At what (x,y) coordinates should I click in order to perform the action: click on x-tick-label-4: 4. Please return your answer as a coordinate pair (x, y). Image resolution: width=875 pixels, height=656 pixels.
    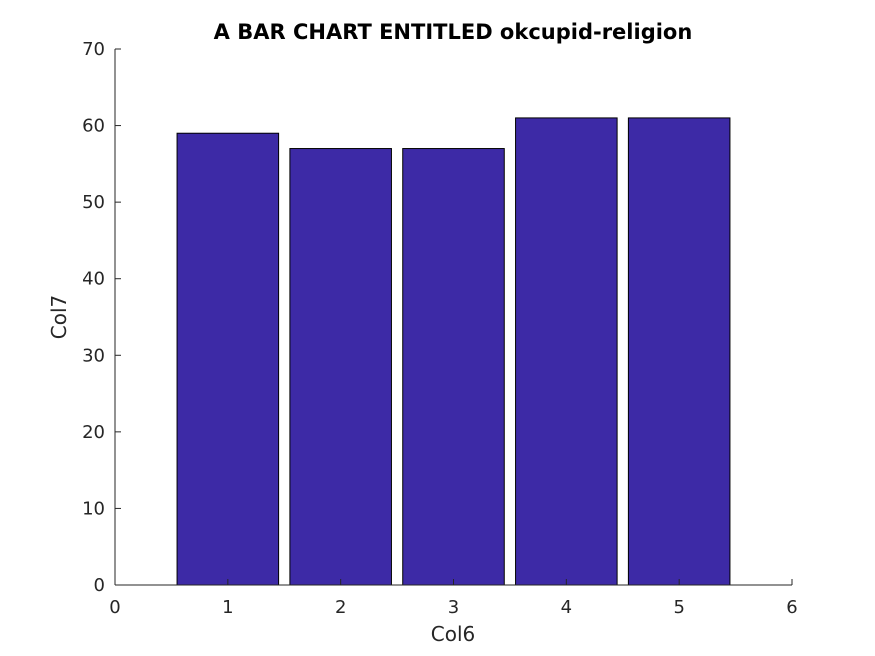
    Looking at the image, I should click on (566, 607).